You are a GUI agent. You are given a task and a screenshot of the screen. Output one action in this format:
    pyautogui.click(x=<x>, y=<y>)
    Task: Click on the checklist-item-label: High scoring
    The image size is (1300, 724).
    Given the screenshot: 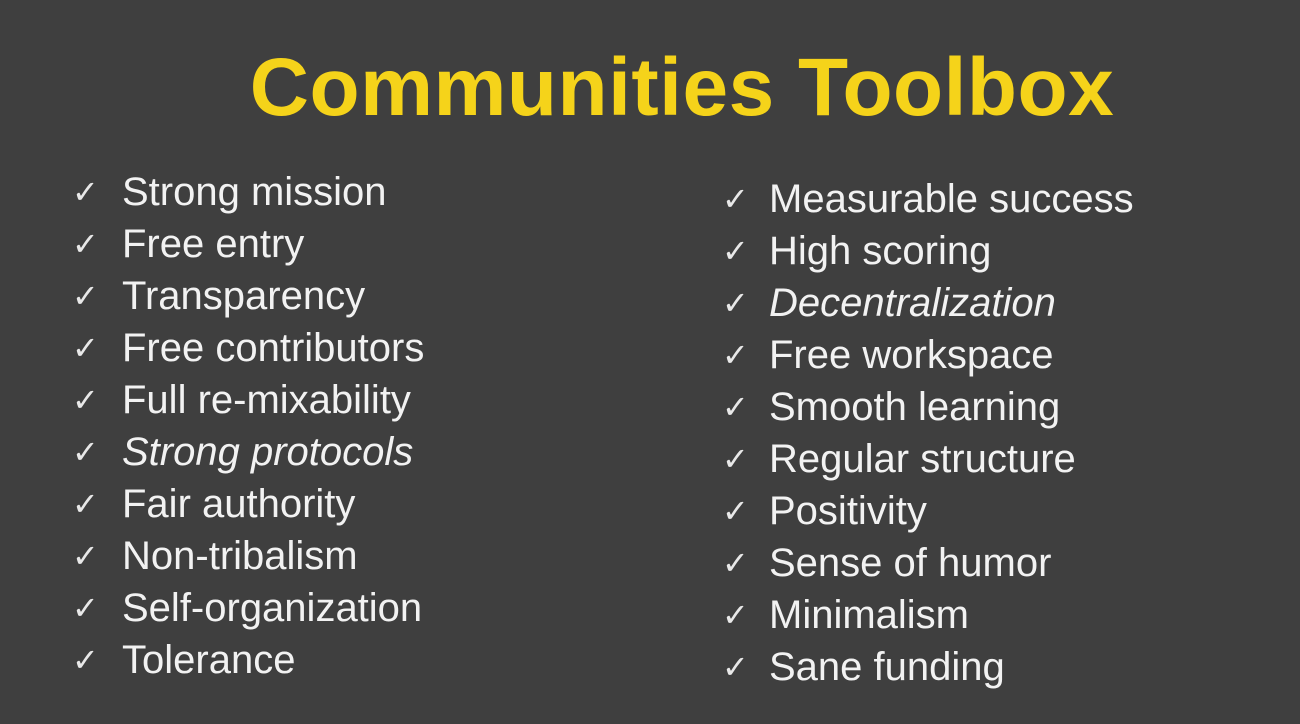 What is the action you would take?
    pyautogui.click(x=880, y=251)
    